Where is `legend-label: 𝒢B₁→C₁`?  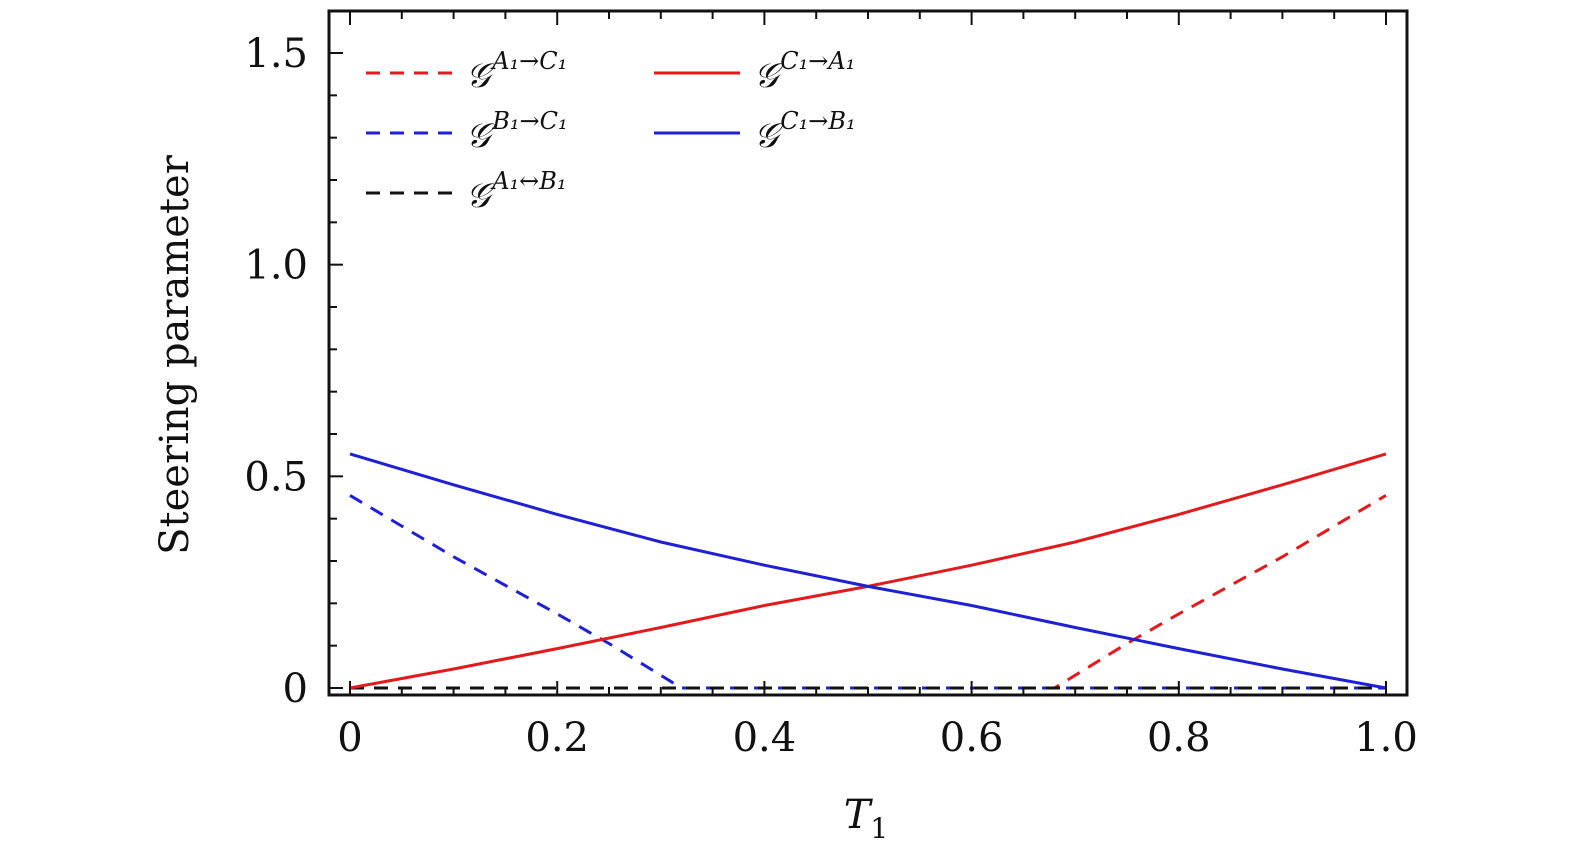 legend-label: 𝒢B₁→C₁ is located at coordinates (517, 131).